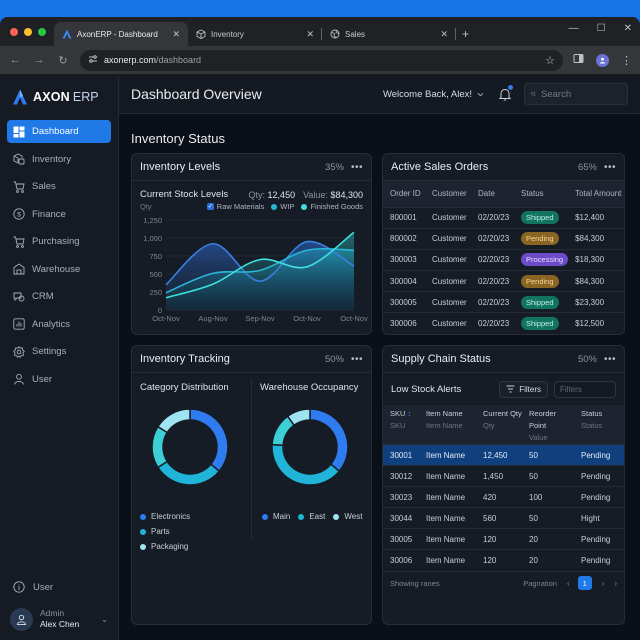 Image resolution: width=640 pixels, height=640 pixels. I want to click on total-amount: $23,300, so click(596, 302).